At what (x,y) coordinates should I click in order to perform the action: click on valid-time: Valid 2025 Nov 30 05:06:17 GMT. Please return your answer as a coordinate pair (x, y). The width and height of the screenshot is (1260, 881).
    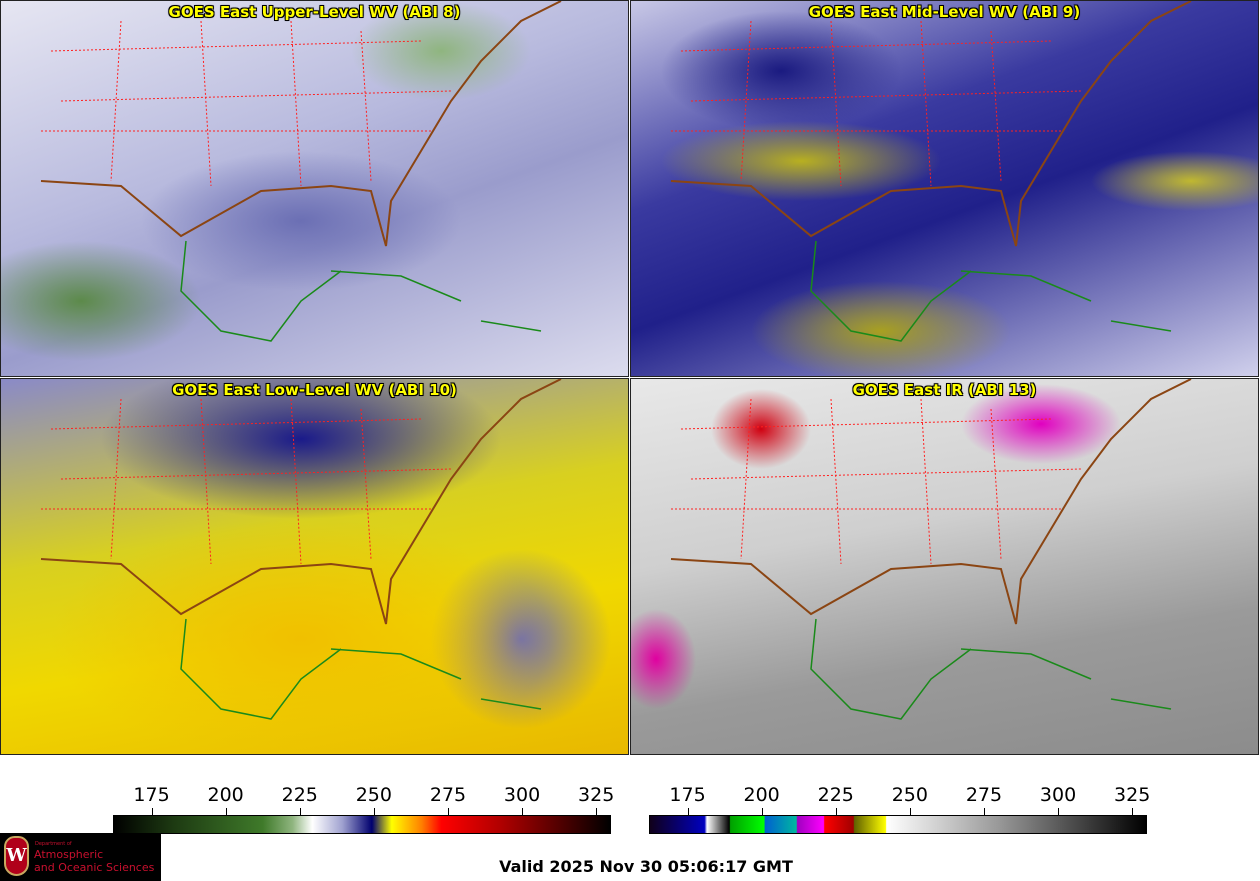
    Looking at the image, I should click on (646, 866).